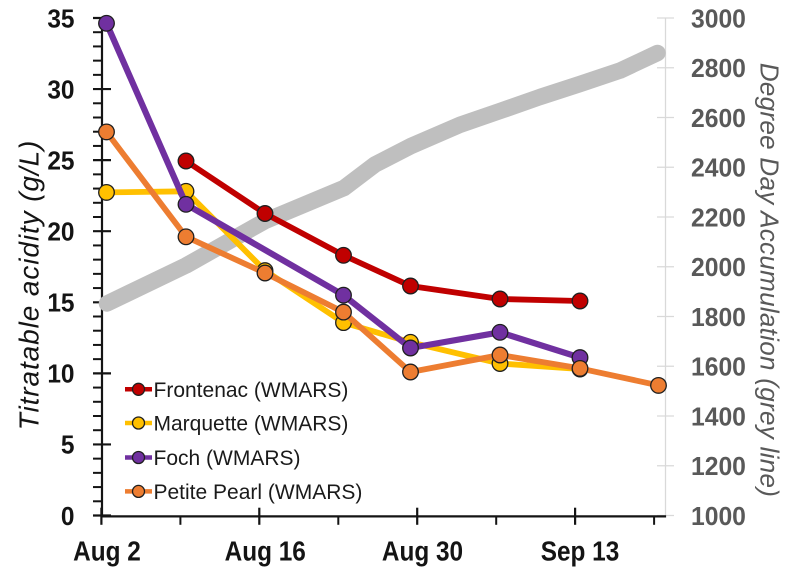 The image size is (792, 575). Describe the element at coordinates (258, 492) in the screenshot. I see `svg-text: Petite Pearl (WMARS)` at that location.